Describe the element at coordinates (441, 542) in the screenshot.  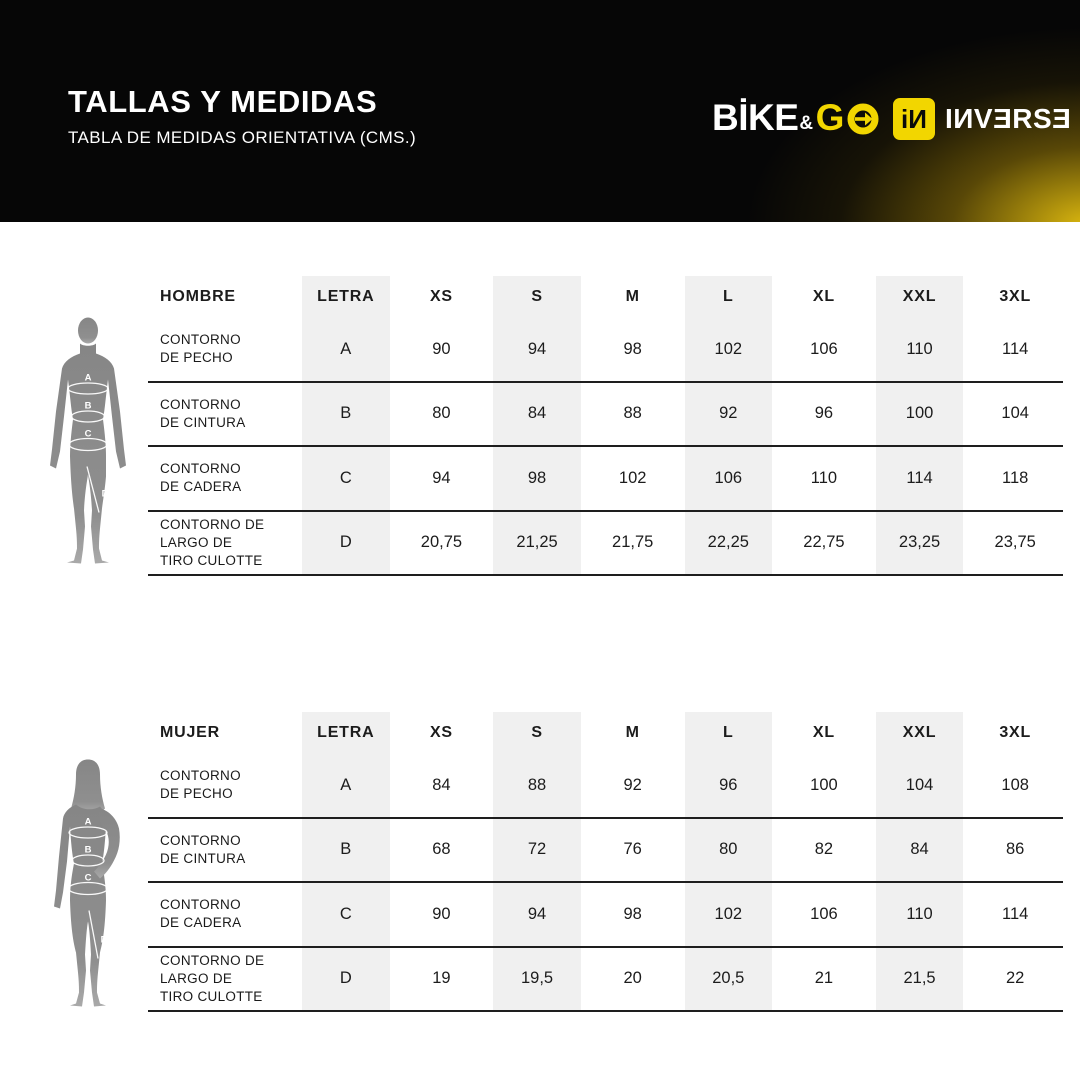
I see `value-cell: 20,75` at that location.